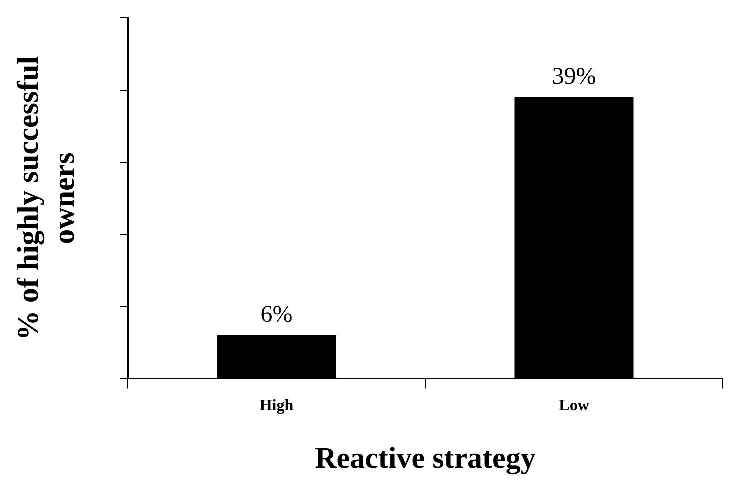 Image resolution: width=741 pixels, height=490 pixels. I want to click on y-axis-title: % of highly successful owners, so click(46, 198).